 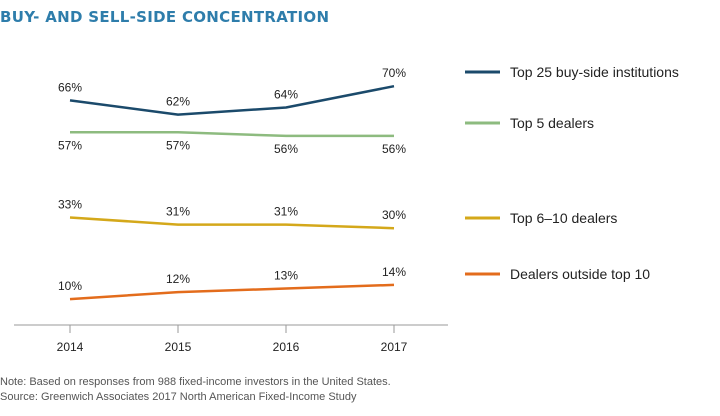 I want to click on data-label-0-0: 66%, so click(x=70, y=87).